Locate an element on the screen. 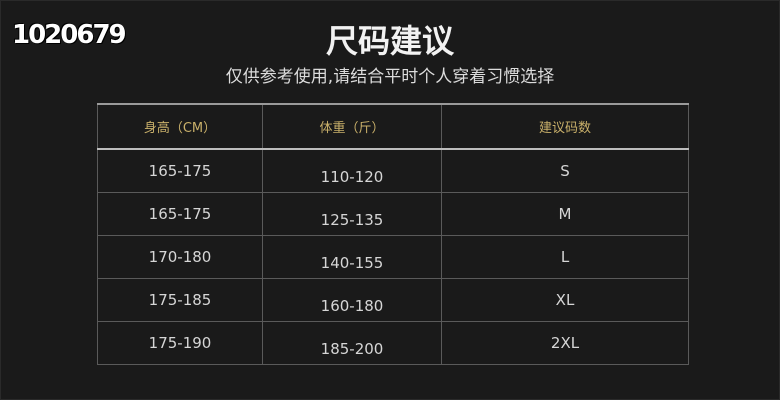 This screenshot has height=400, width=780. cell-size: M is located at coordinates (565, 214).